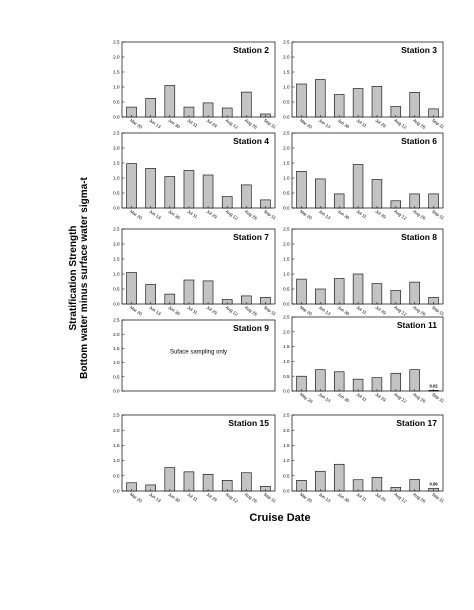 This screenshot has height=610, width=474. I want to click on panel-title: Station 17, so click(416, 423).